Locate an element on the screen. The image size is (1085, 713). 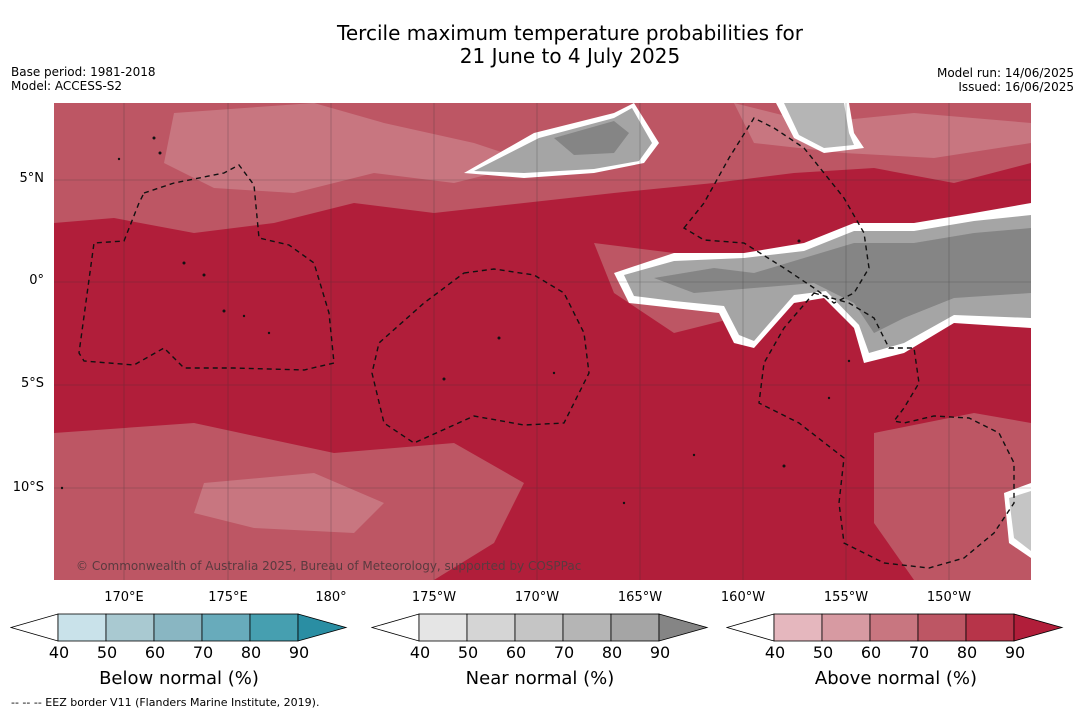
near-tick-70: 70 is located at coordinates (564, 652).